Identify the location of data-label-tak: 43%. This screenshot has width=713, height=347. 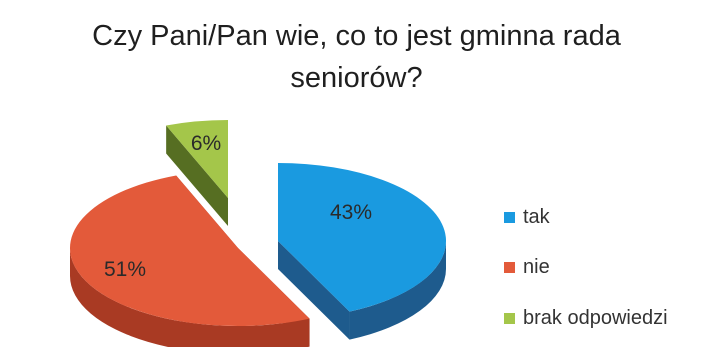
(351, 212).